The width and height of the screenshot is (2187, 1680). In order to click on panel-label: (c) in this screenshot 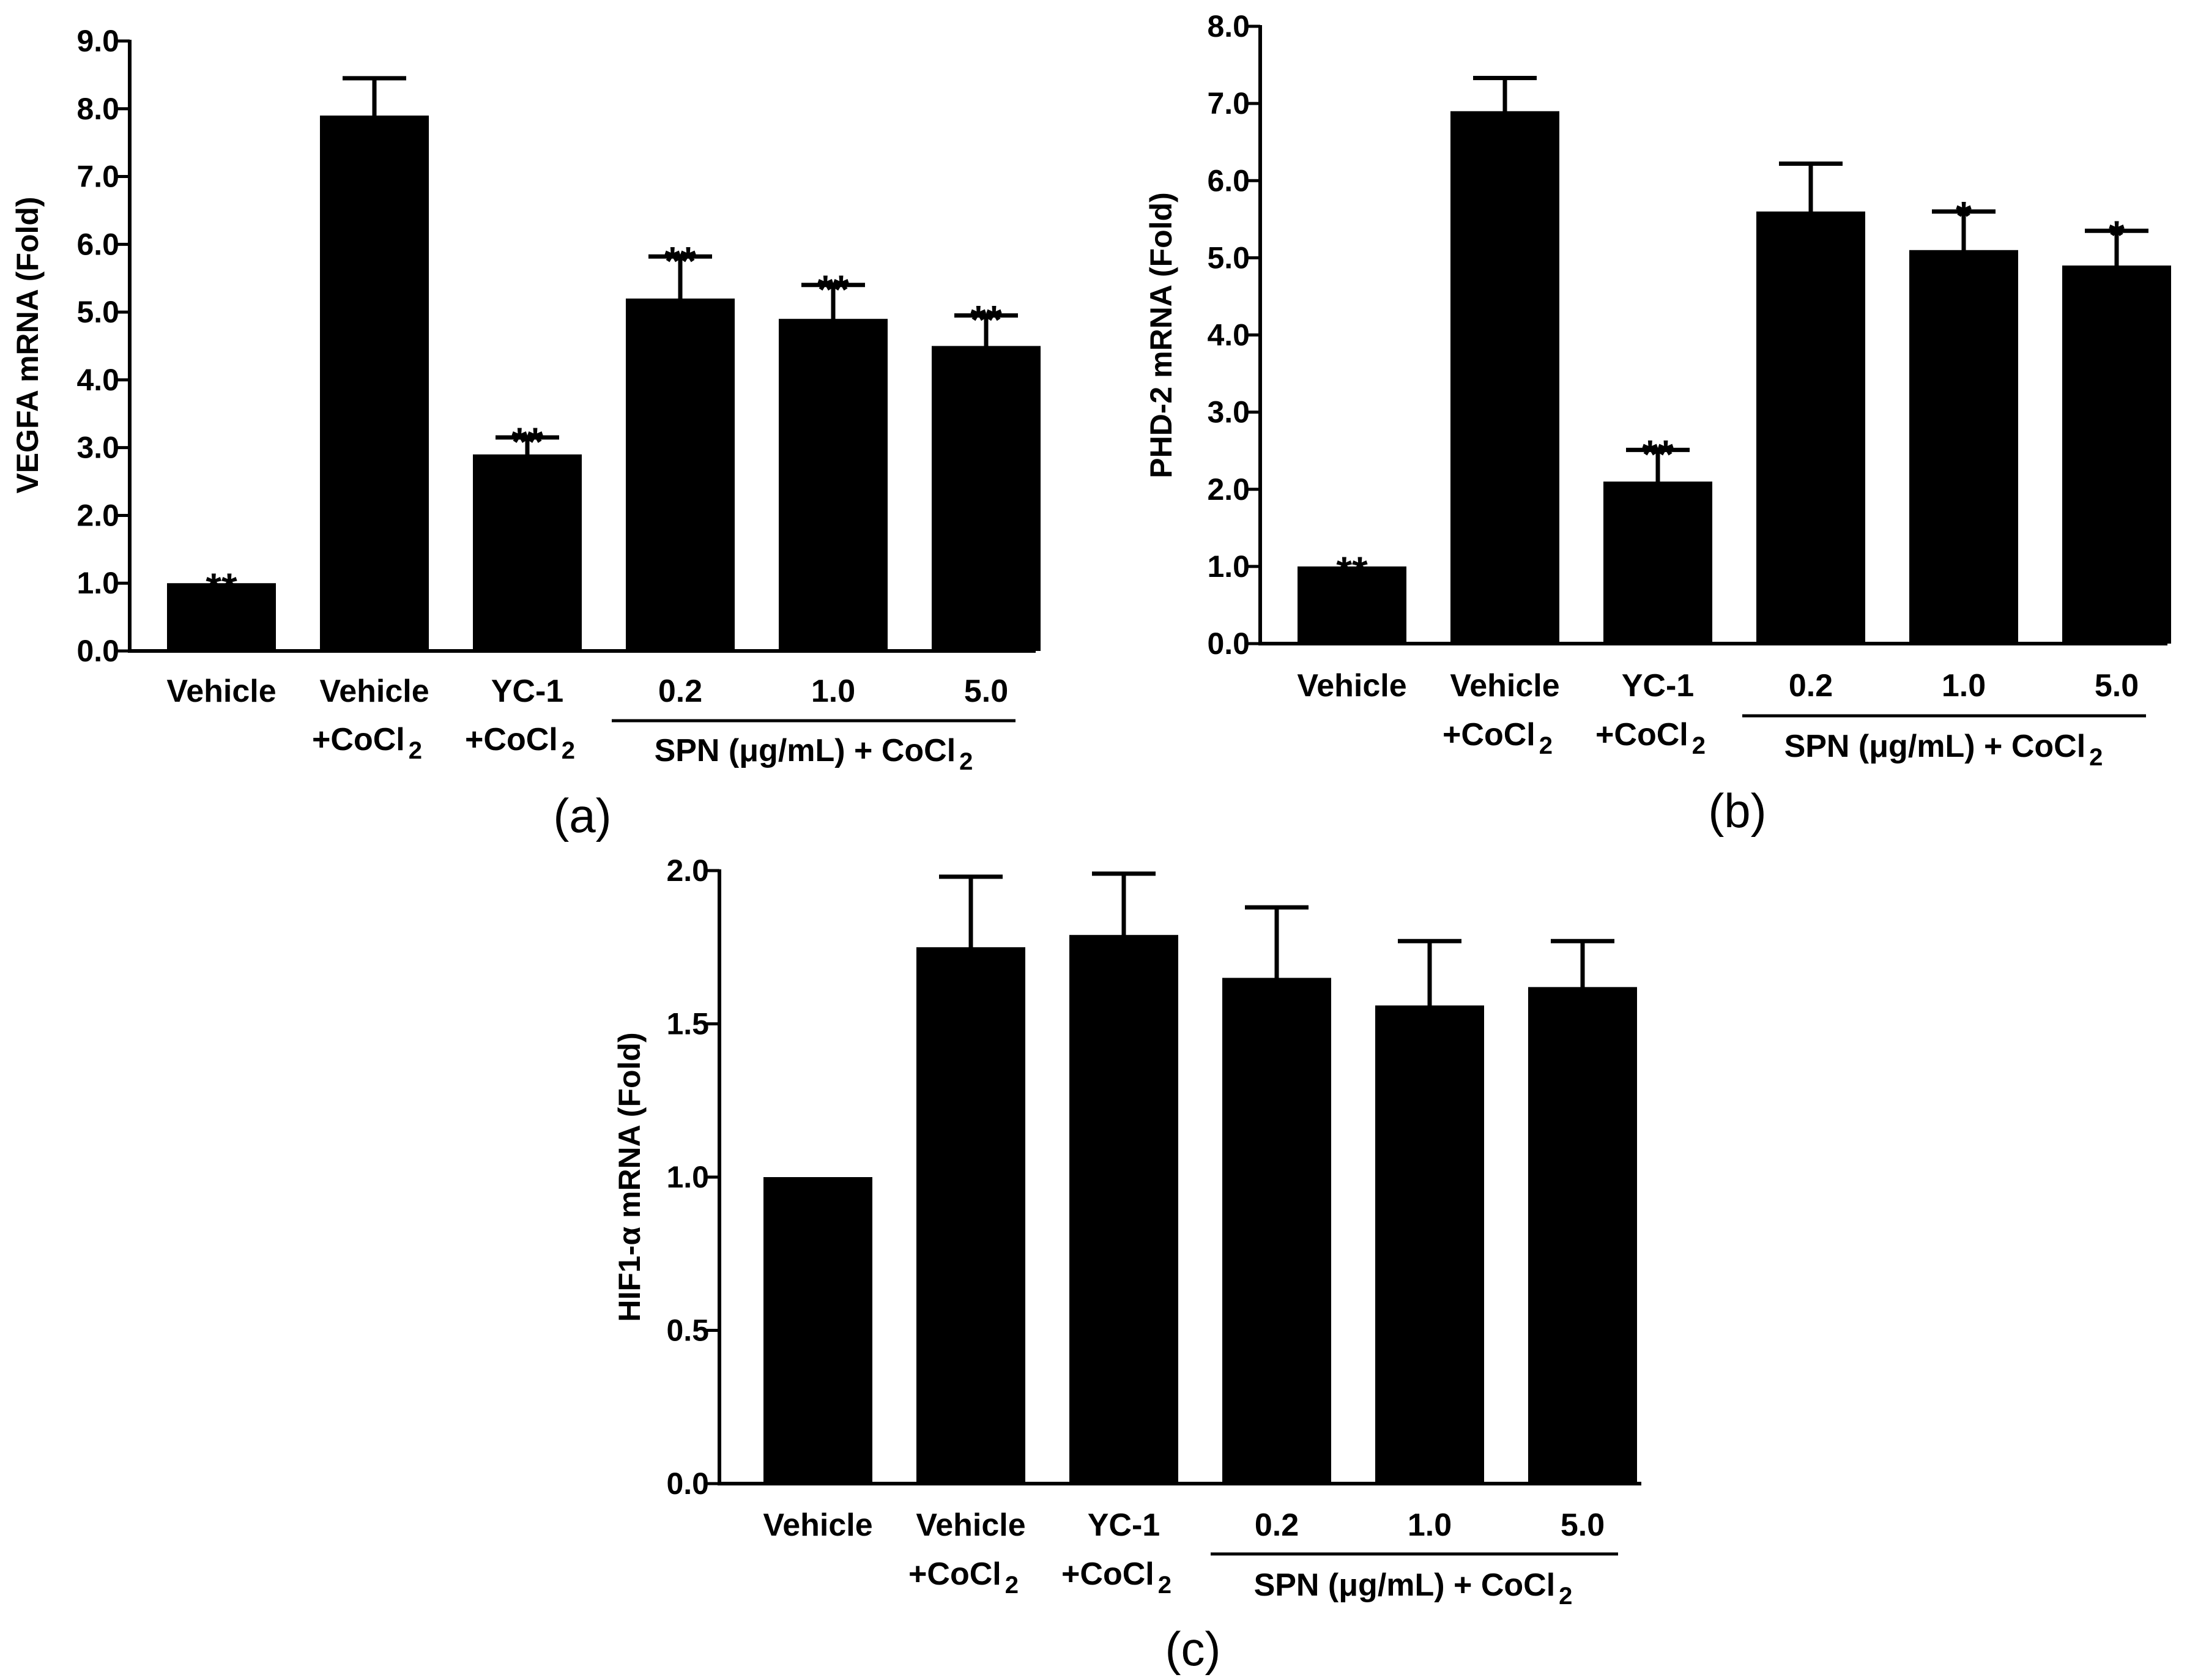, I will do `click(1193, 1649)`.